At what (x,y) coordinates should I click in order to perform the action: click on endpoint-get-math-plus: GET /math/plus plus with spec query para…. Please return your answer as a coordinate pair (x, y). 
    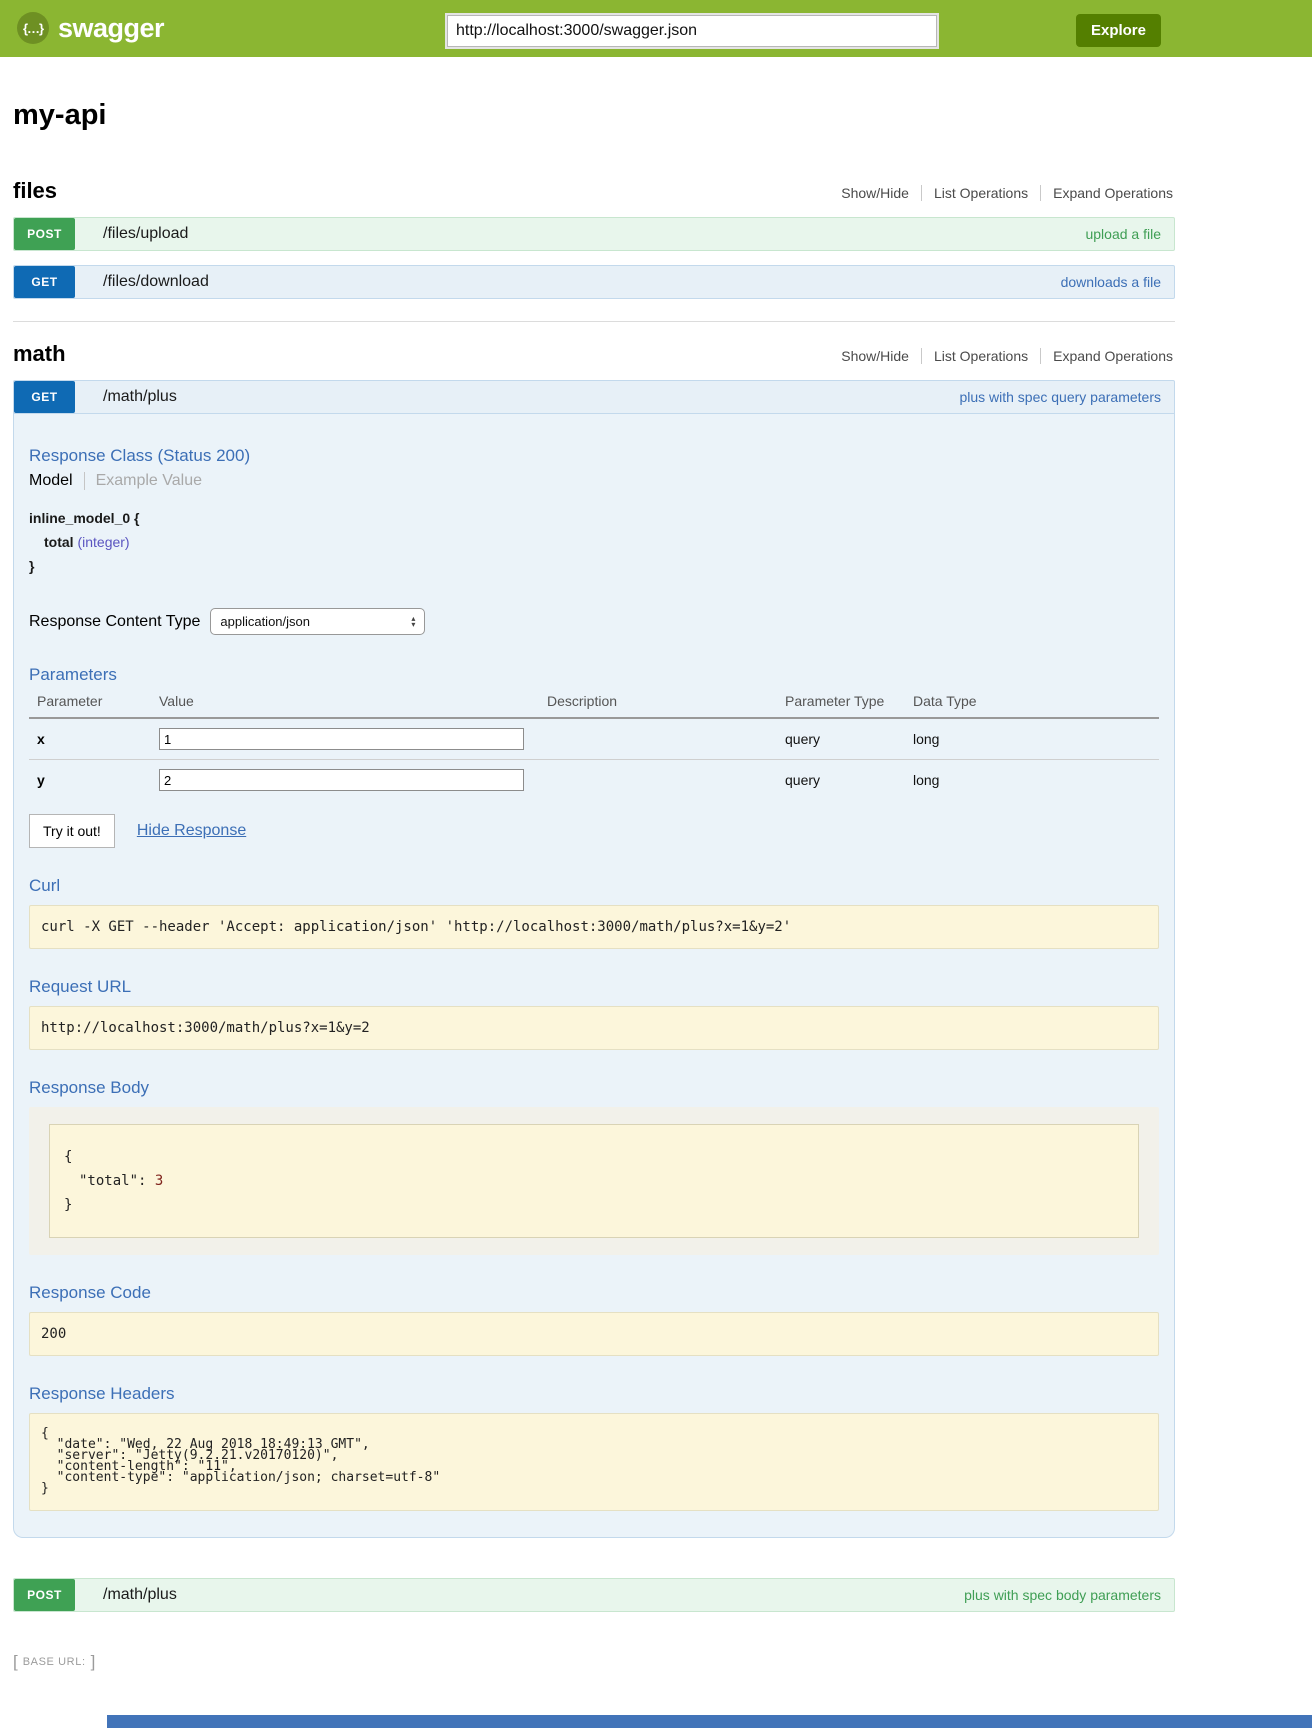
    Looking at the image, I should click on (594, 397).